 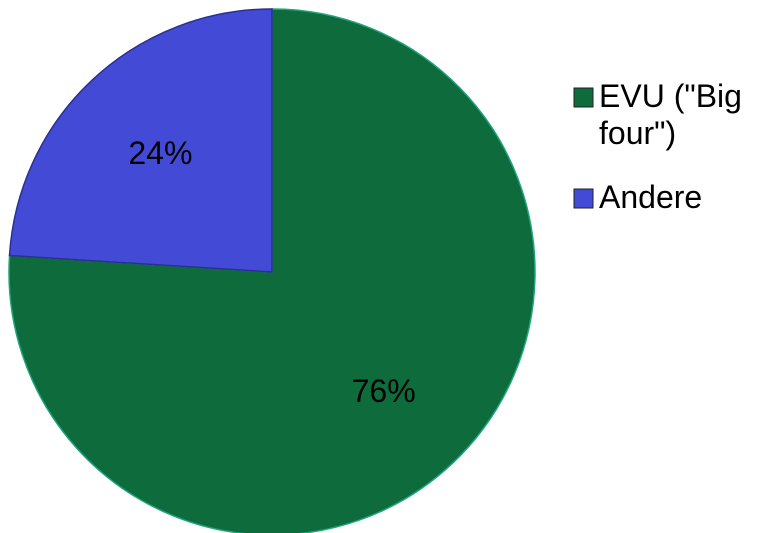 What do you see at coordinates (650, 197) in the screenshot?
I see `legend-label: Andere` at bounding box center [650, 197].